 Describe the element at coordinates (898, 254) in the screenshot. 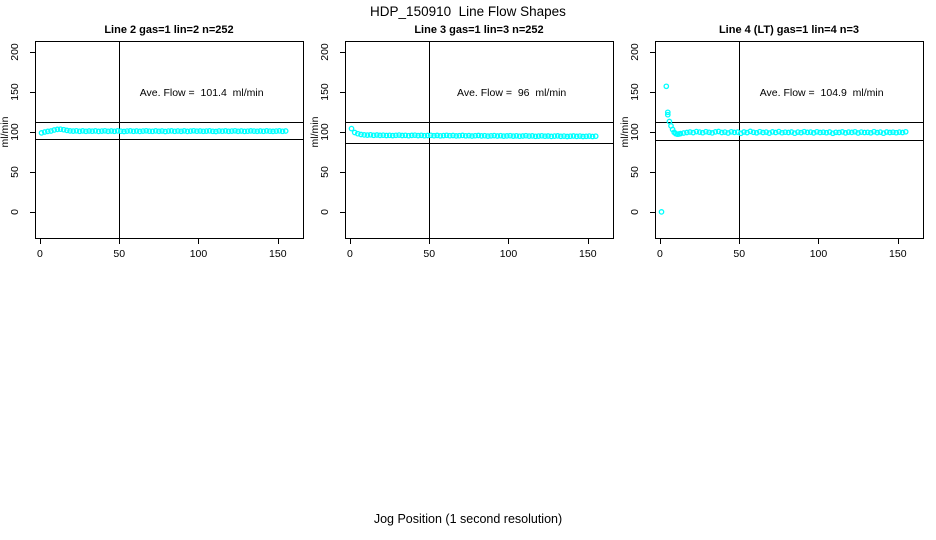

I see `x-tick-label: 150` at that location.